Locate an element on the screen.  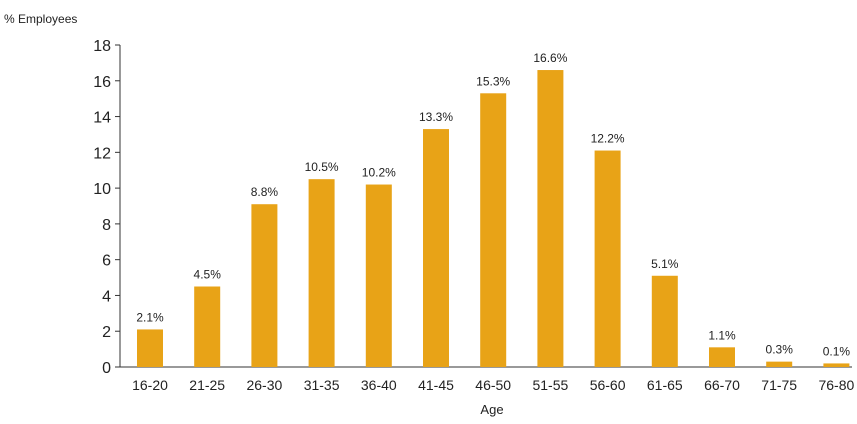
x-tick-label-41-45: 41-45 is located at coordinates (436, 385).